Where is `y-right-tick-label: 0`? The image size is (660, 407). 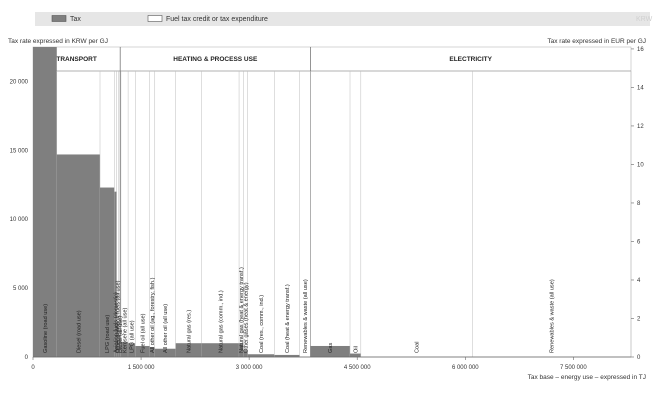
y-right-tick-label: 0 is located at coordinates (639, 358).